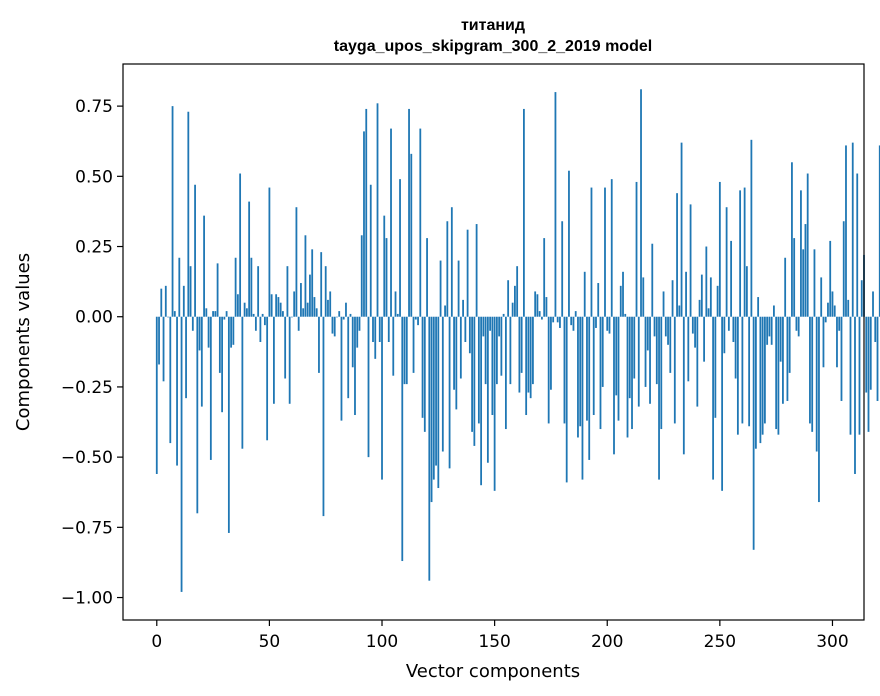 Image resolution: width=880 pixels, height=696 pixels. Describe the element at coordinates (87, 458) in the screenshot. I see `y-tick-label: −0.50` at that location.